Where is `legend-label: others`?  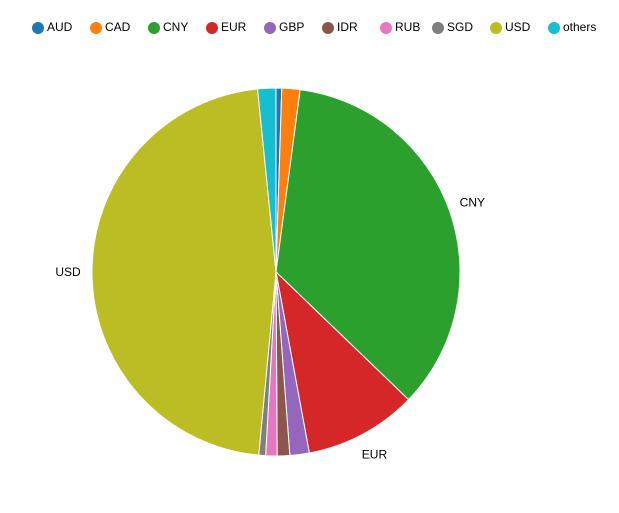
legend-label: others is located at coordinates (579, 27).